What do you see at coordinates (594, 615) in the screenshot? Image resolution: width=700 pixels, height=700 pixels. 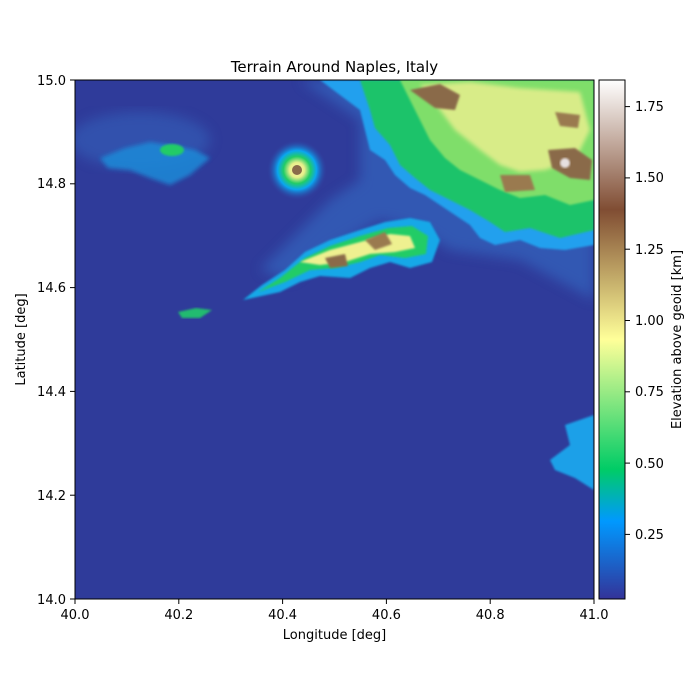 I see `x-tick-label: 41.0` at bounding box center [594, 615].